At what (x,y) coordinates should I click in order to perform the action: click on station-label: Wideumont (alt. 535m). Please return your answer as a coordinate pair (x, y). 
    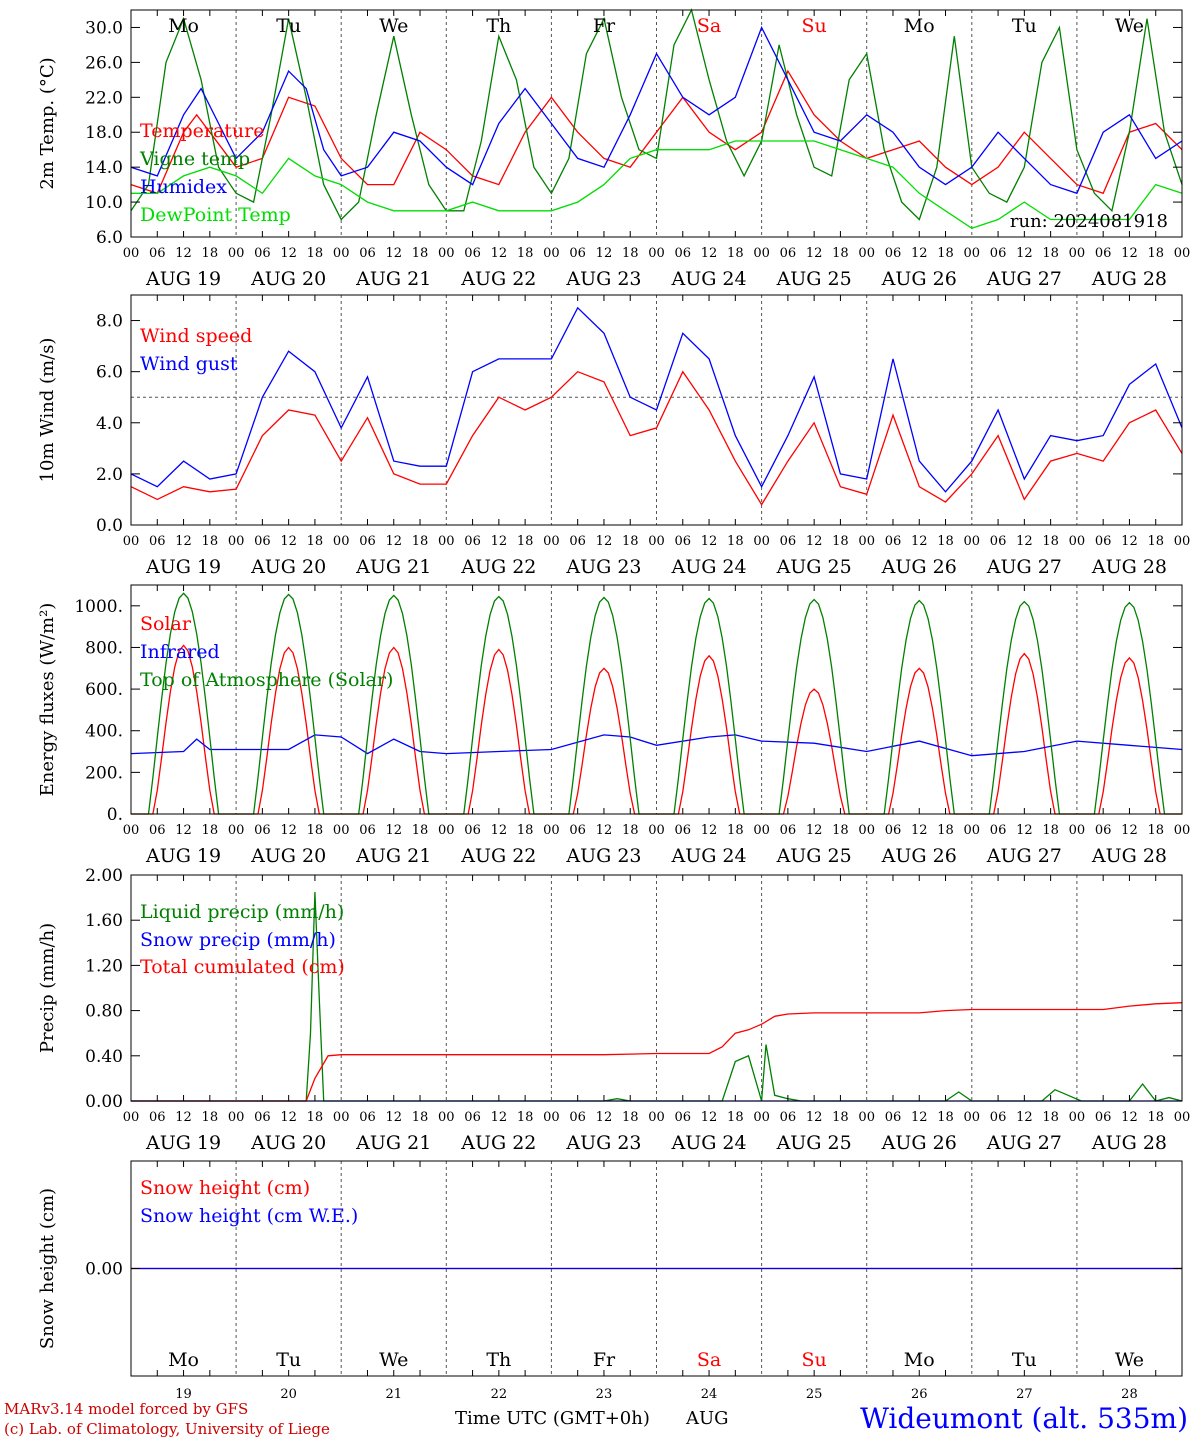
    Looking at the image, I should click on (1024, 1418).